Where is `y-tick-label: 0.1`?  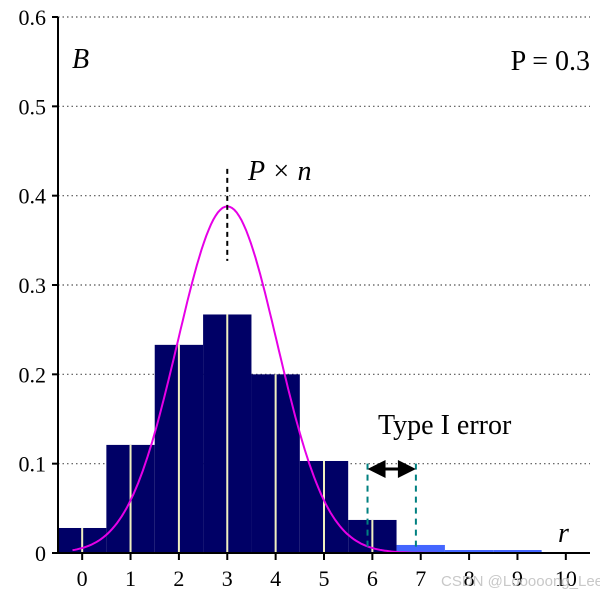 y-tick-label: 0.1 is located at coordinates (33, 464).